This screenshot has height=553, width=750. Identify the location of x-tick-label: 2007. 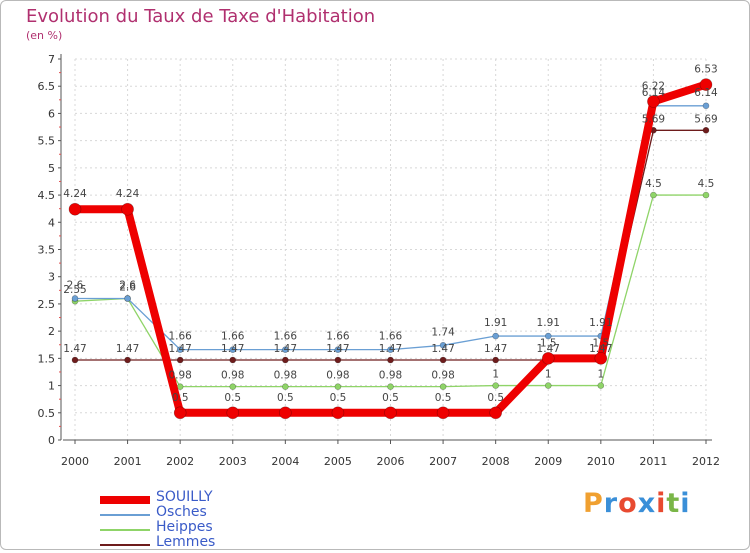
(443, 461).